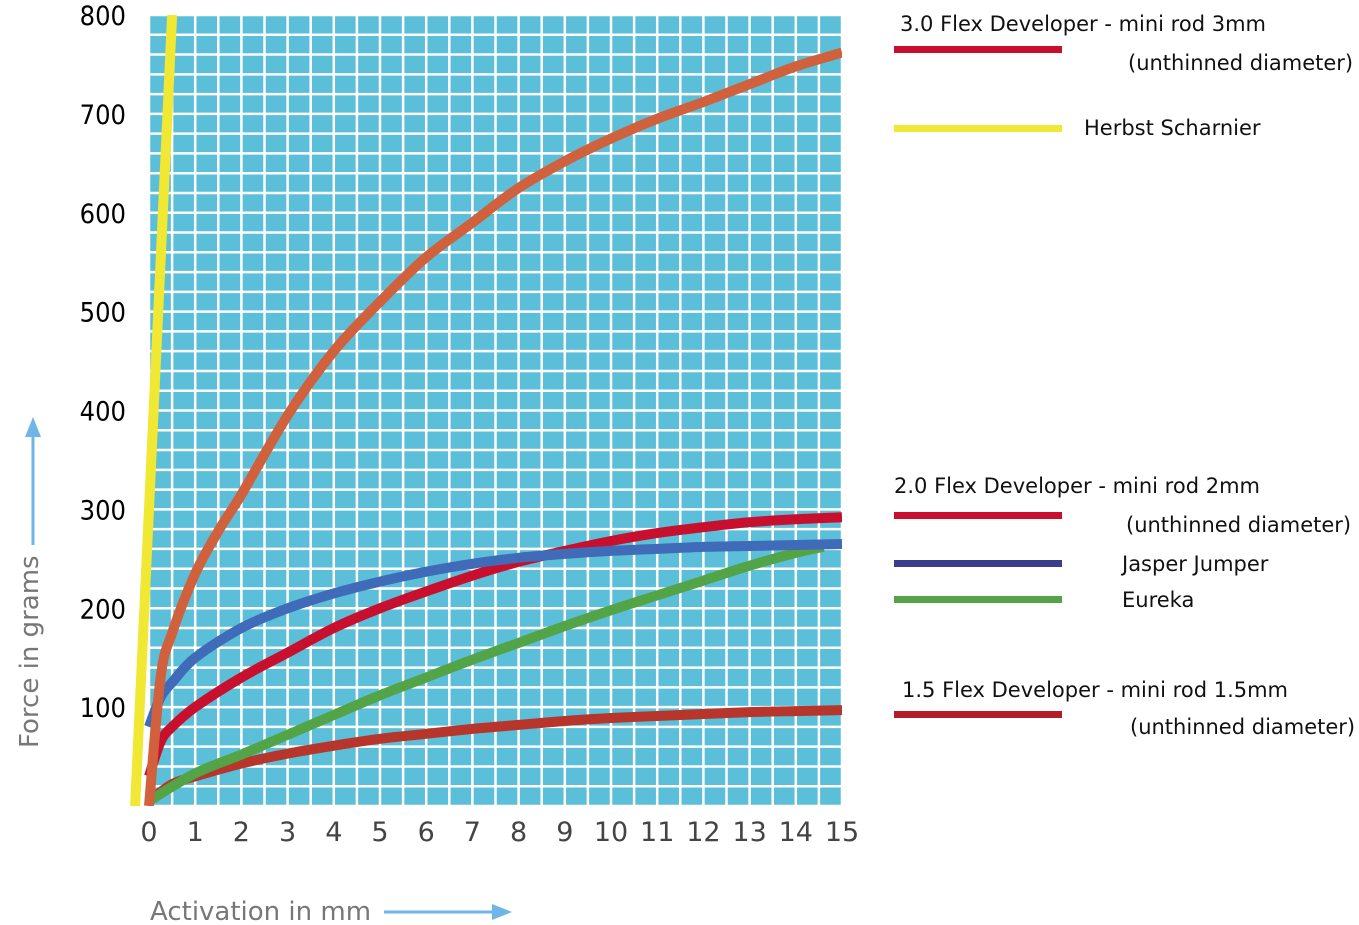  What do you see at coordinates (978, 49) in the screenshot?
I see `legend-swatch-3mm` at bounding box center [978, 49].